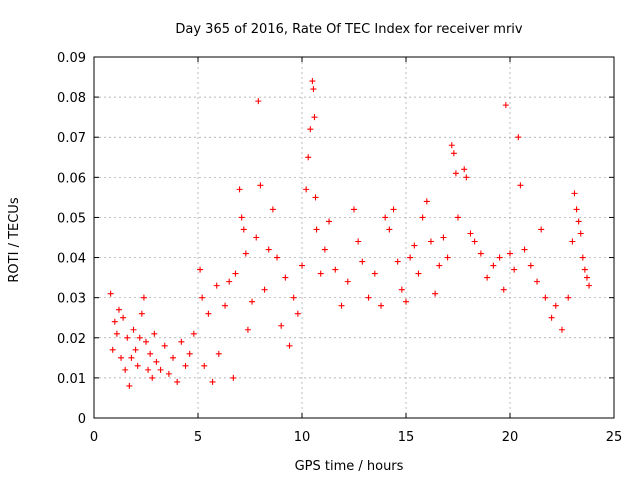 This screenshot has width=640, height=480. Describe the element at coordinates (510, 437) in the screenshot. I see `x-tick-label: 20` at that location.